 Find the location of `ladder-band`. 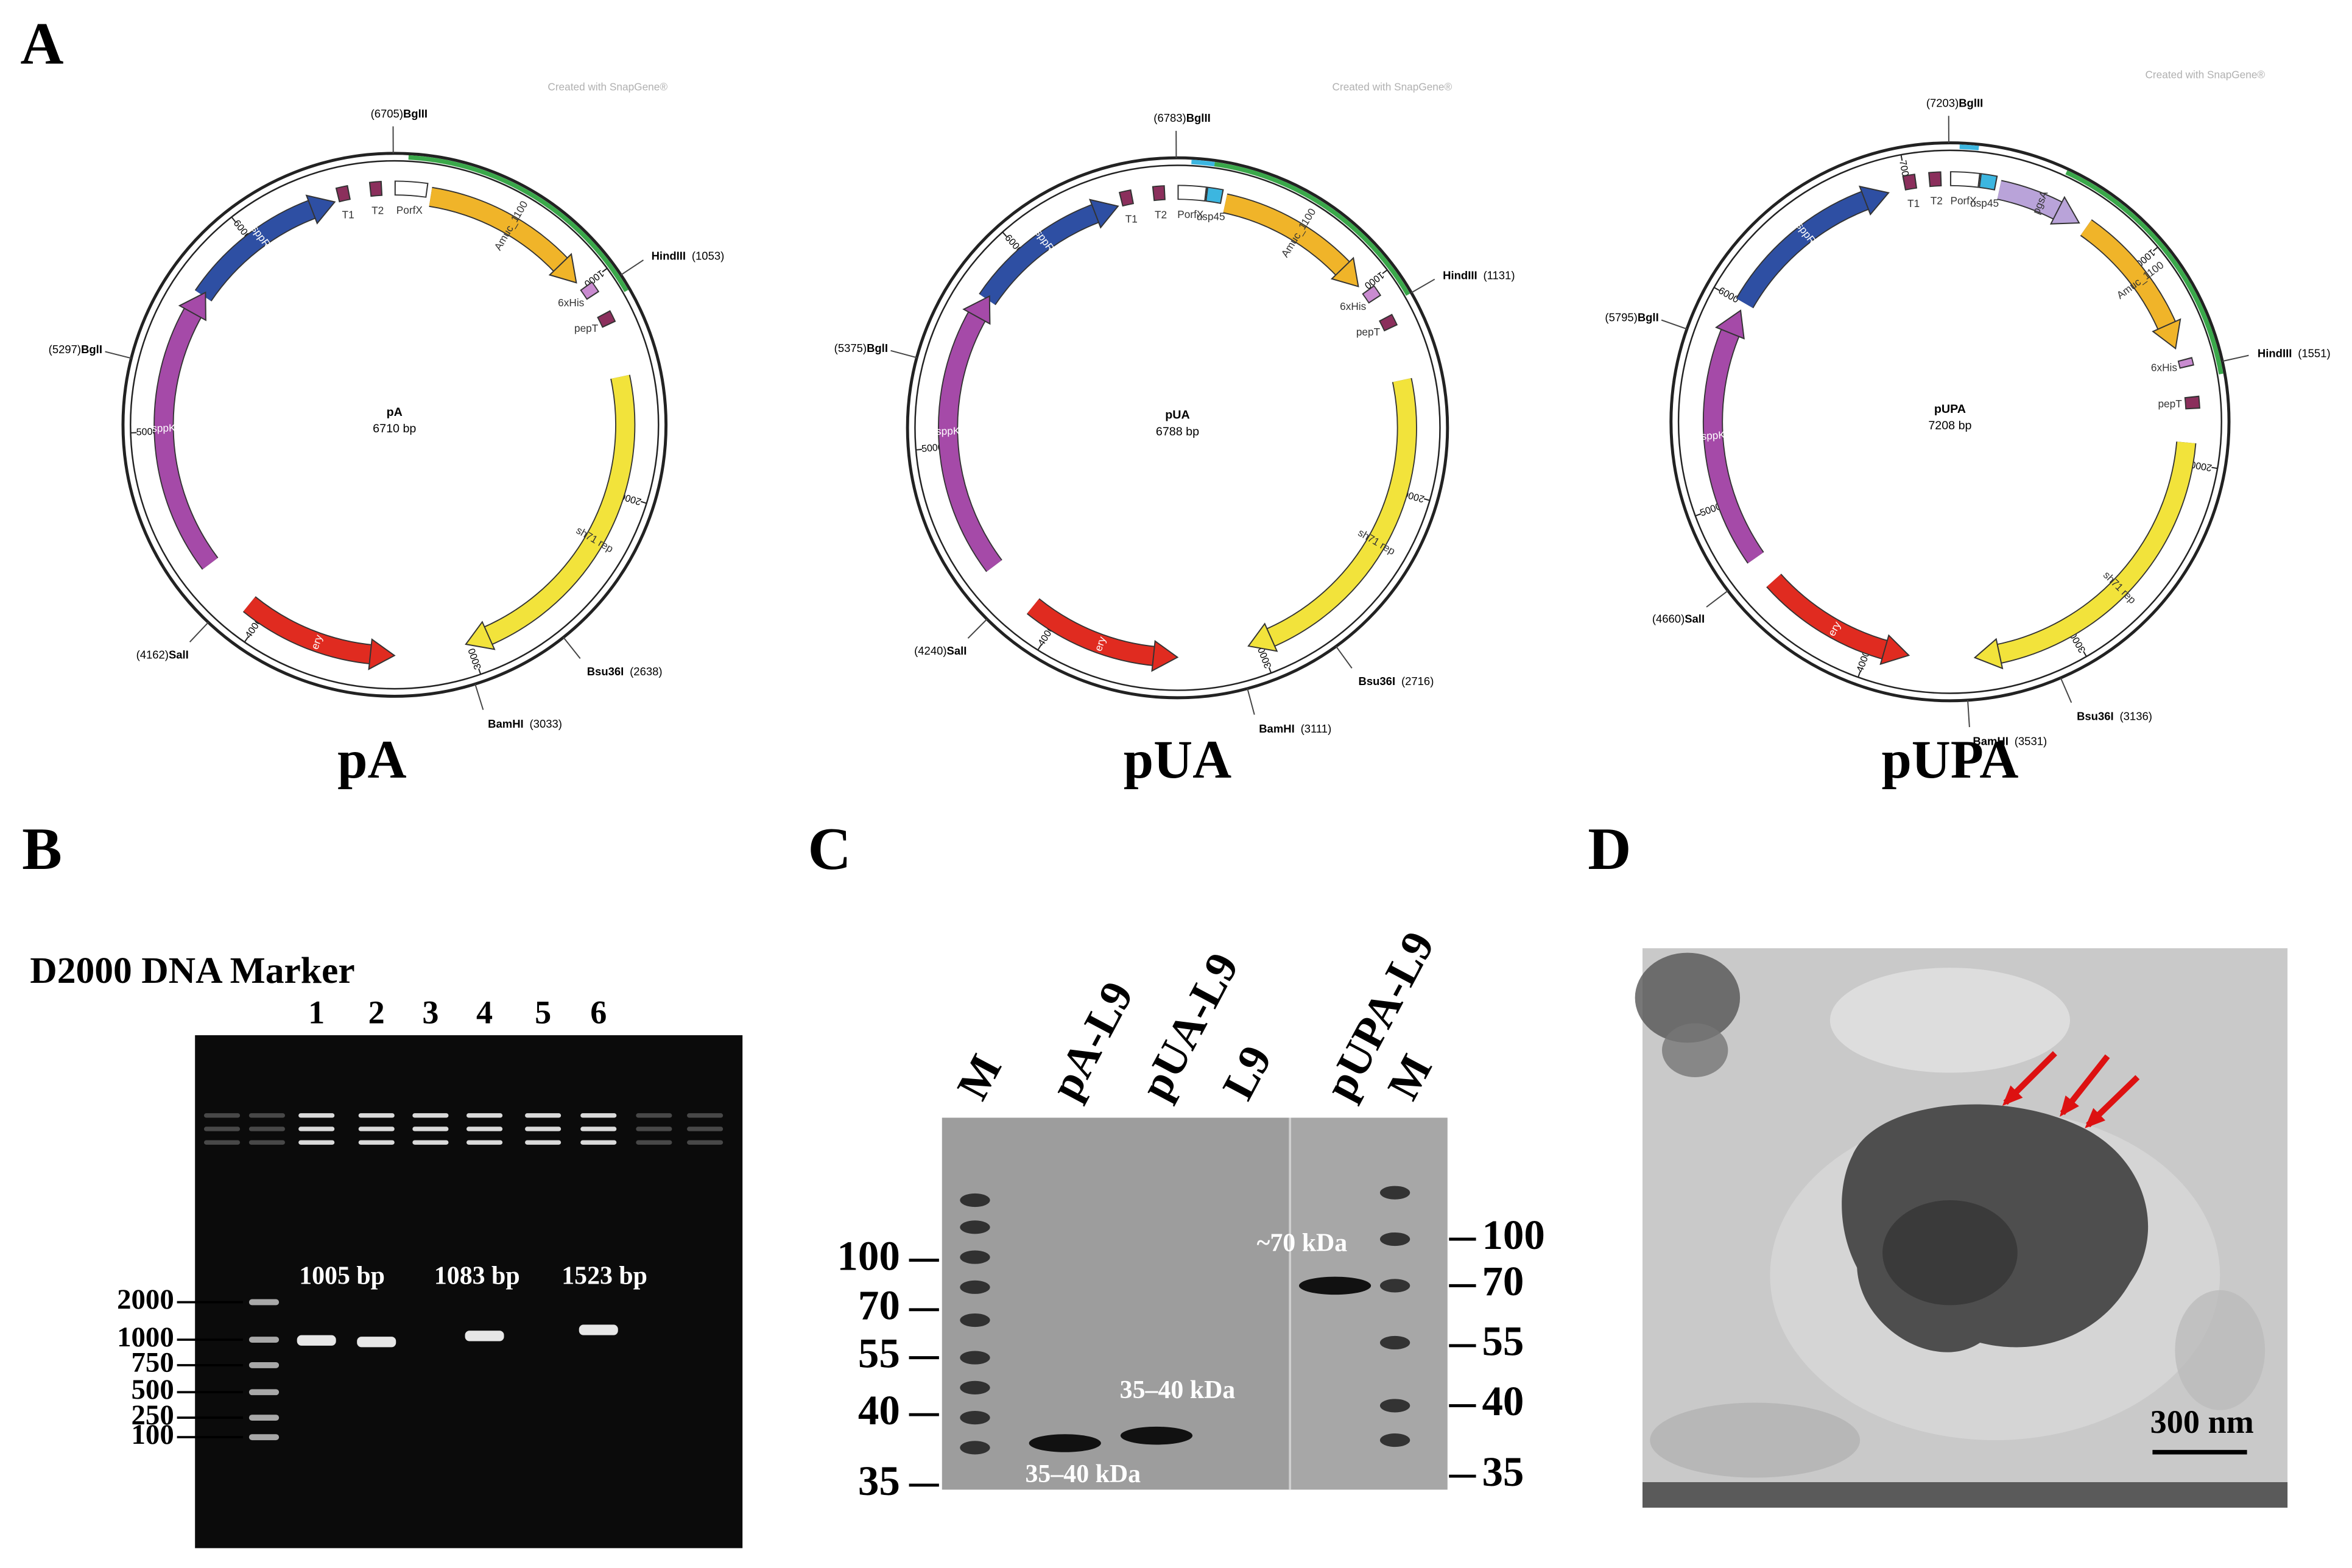

ladder-band is located at coordinates (264, 1393).